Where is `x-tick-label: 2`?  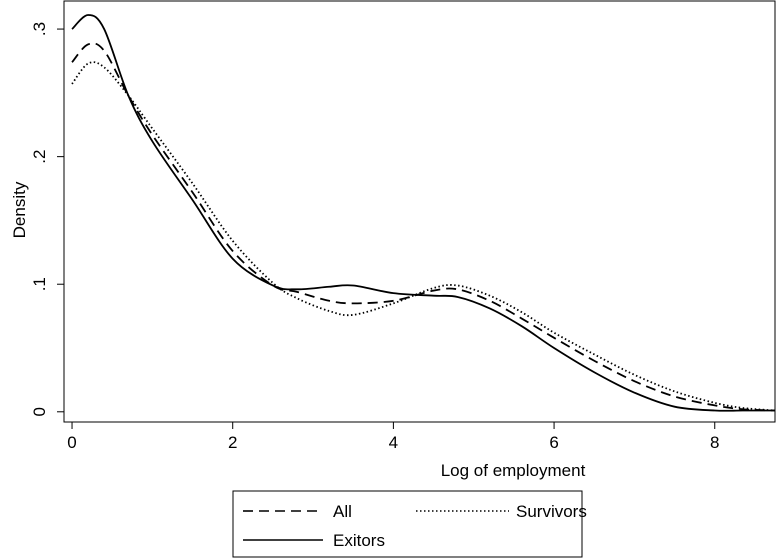 x-tick-label: 2 is located at coordinates (232, 442).